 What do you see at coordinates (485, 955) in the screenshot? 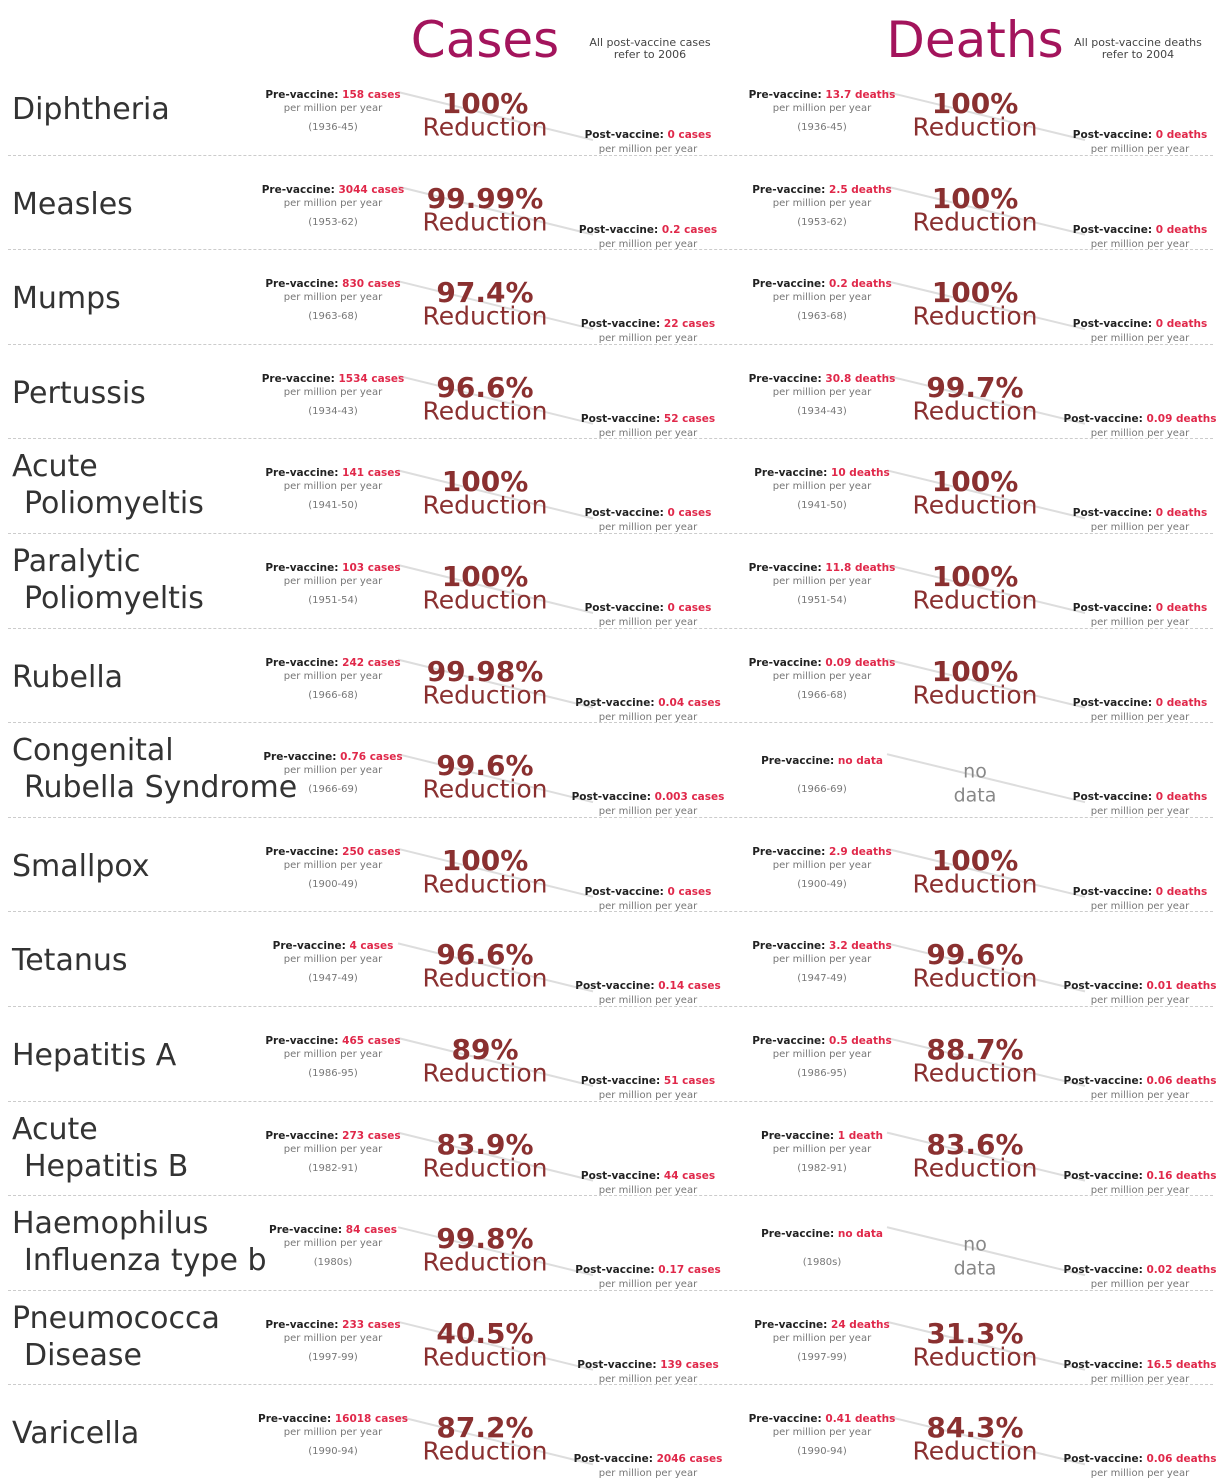
I see `reduction-percent: 96.6%` at bounding box center [485, 955].